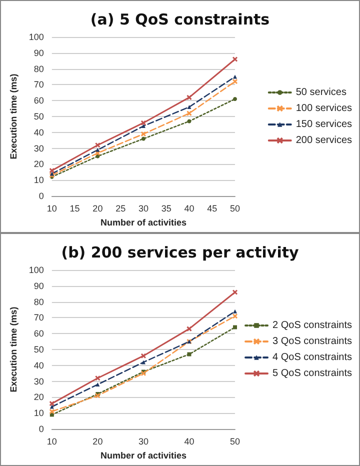 This screenshot has width=360, height=466. Describe the element at coordinates (321, 92) in the screenshot. I see `legend-label: 50 services` at that location.